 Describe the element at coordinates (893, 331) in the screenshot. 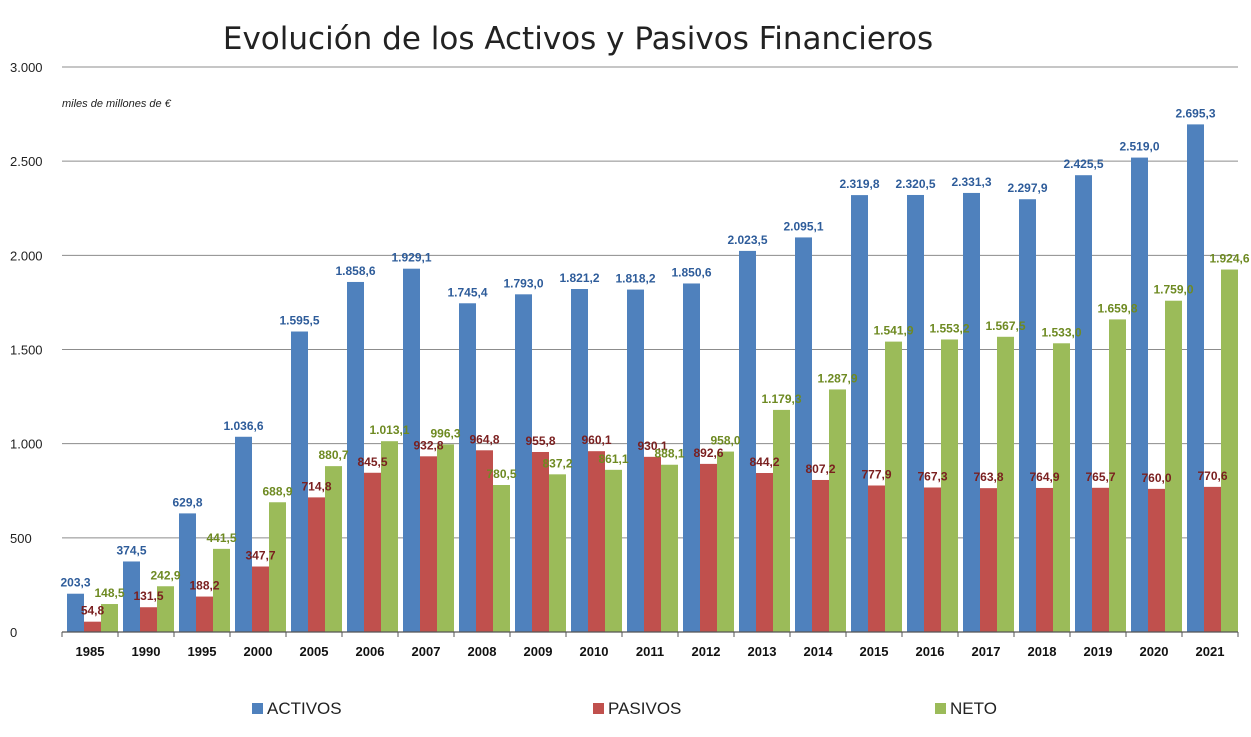

I see `data-label-neto: 1.541,9` at that location.